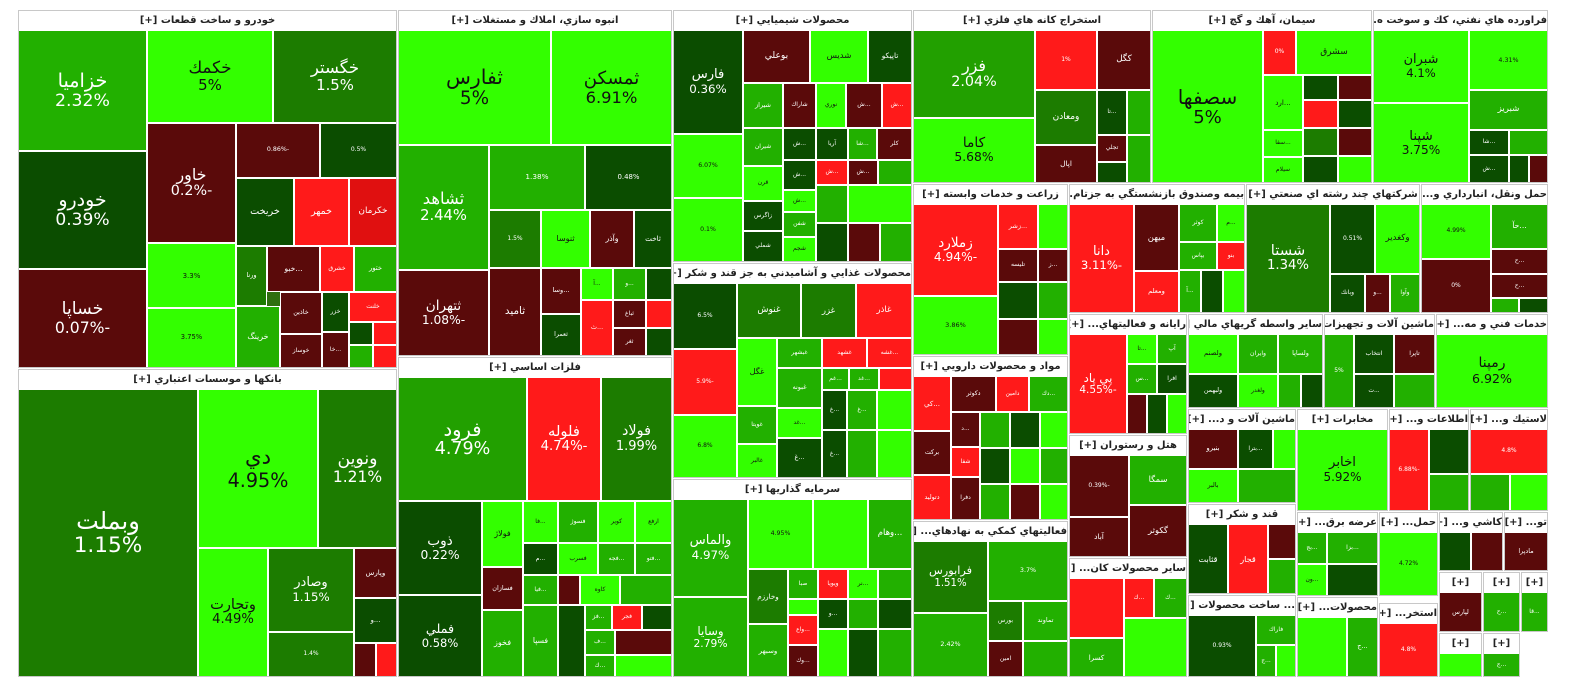 The image size is (1584, 698). I want to click on stock-tile: ...فا, so click(540, 522).